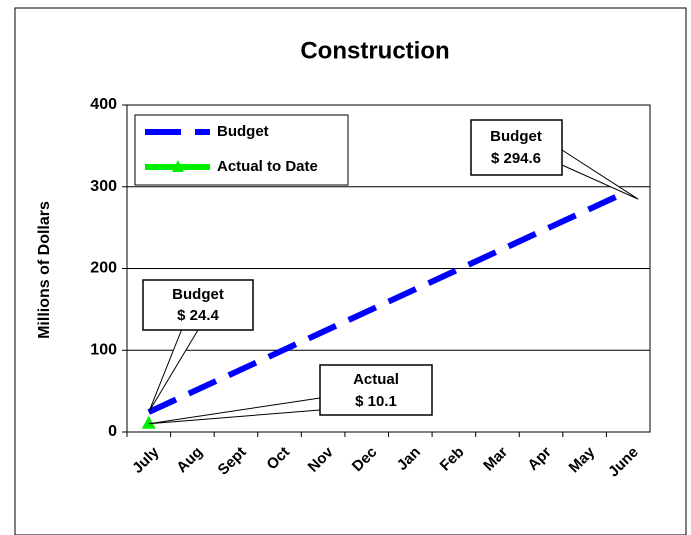 This screenshot has width=691, height=535. Describe the element at coordinates (44, 270) in the screenshot. I see `y-axis-label: Millions of Dollars` at that location.